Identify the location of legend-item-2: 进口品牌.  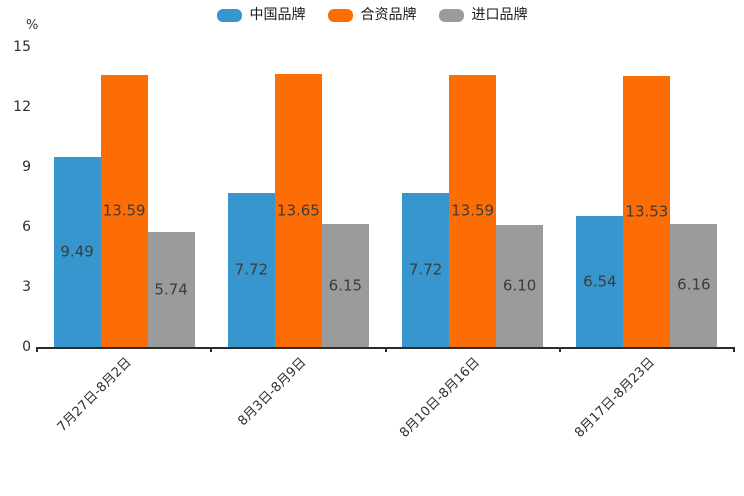
(483, 15).